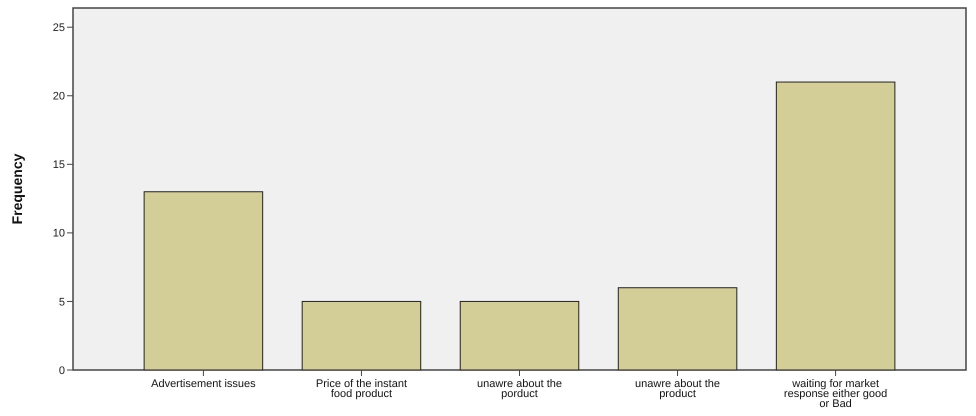  I want to click on x-tick-label: waiting for market response either good or Bad, so click(836, 394).